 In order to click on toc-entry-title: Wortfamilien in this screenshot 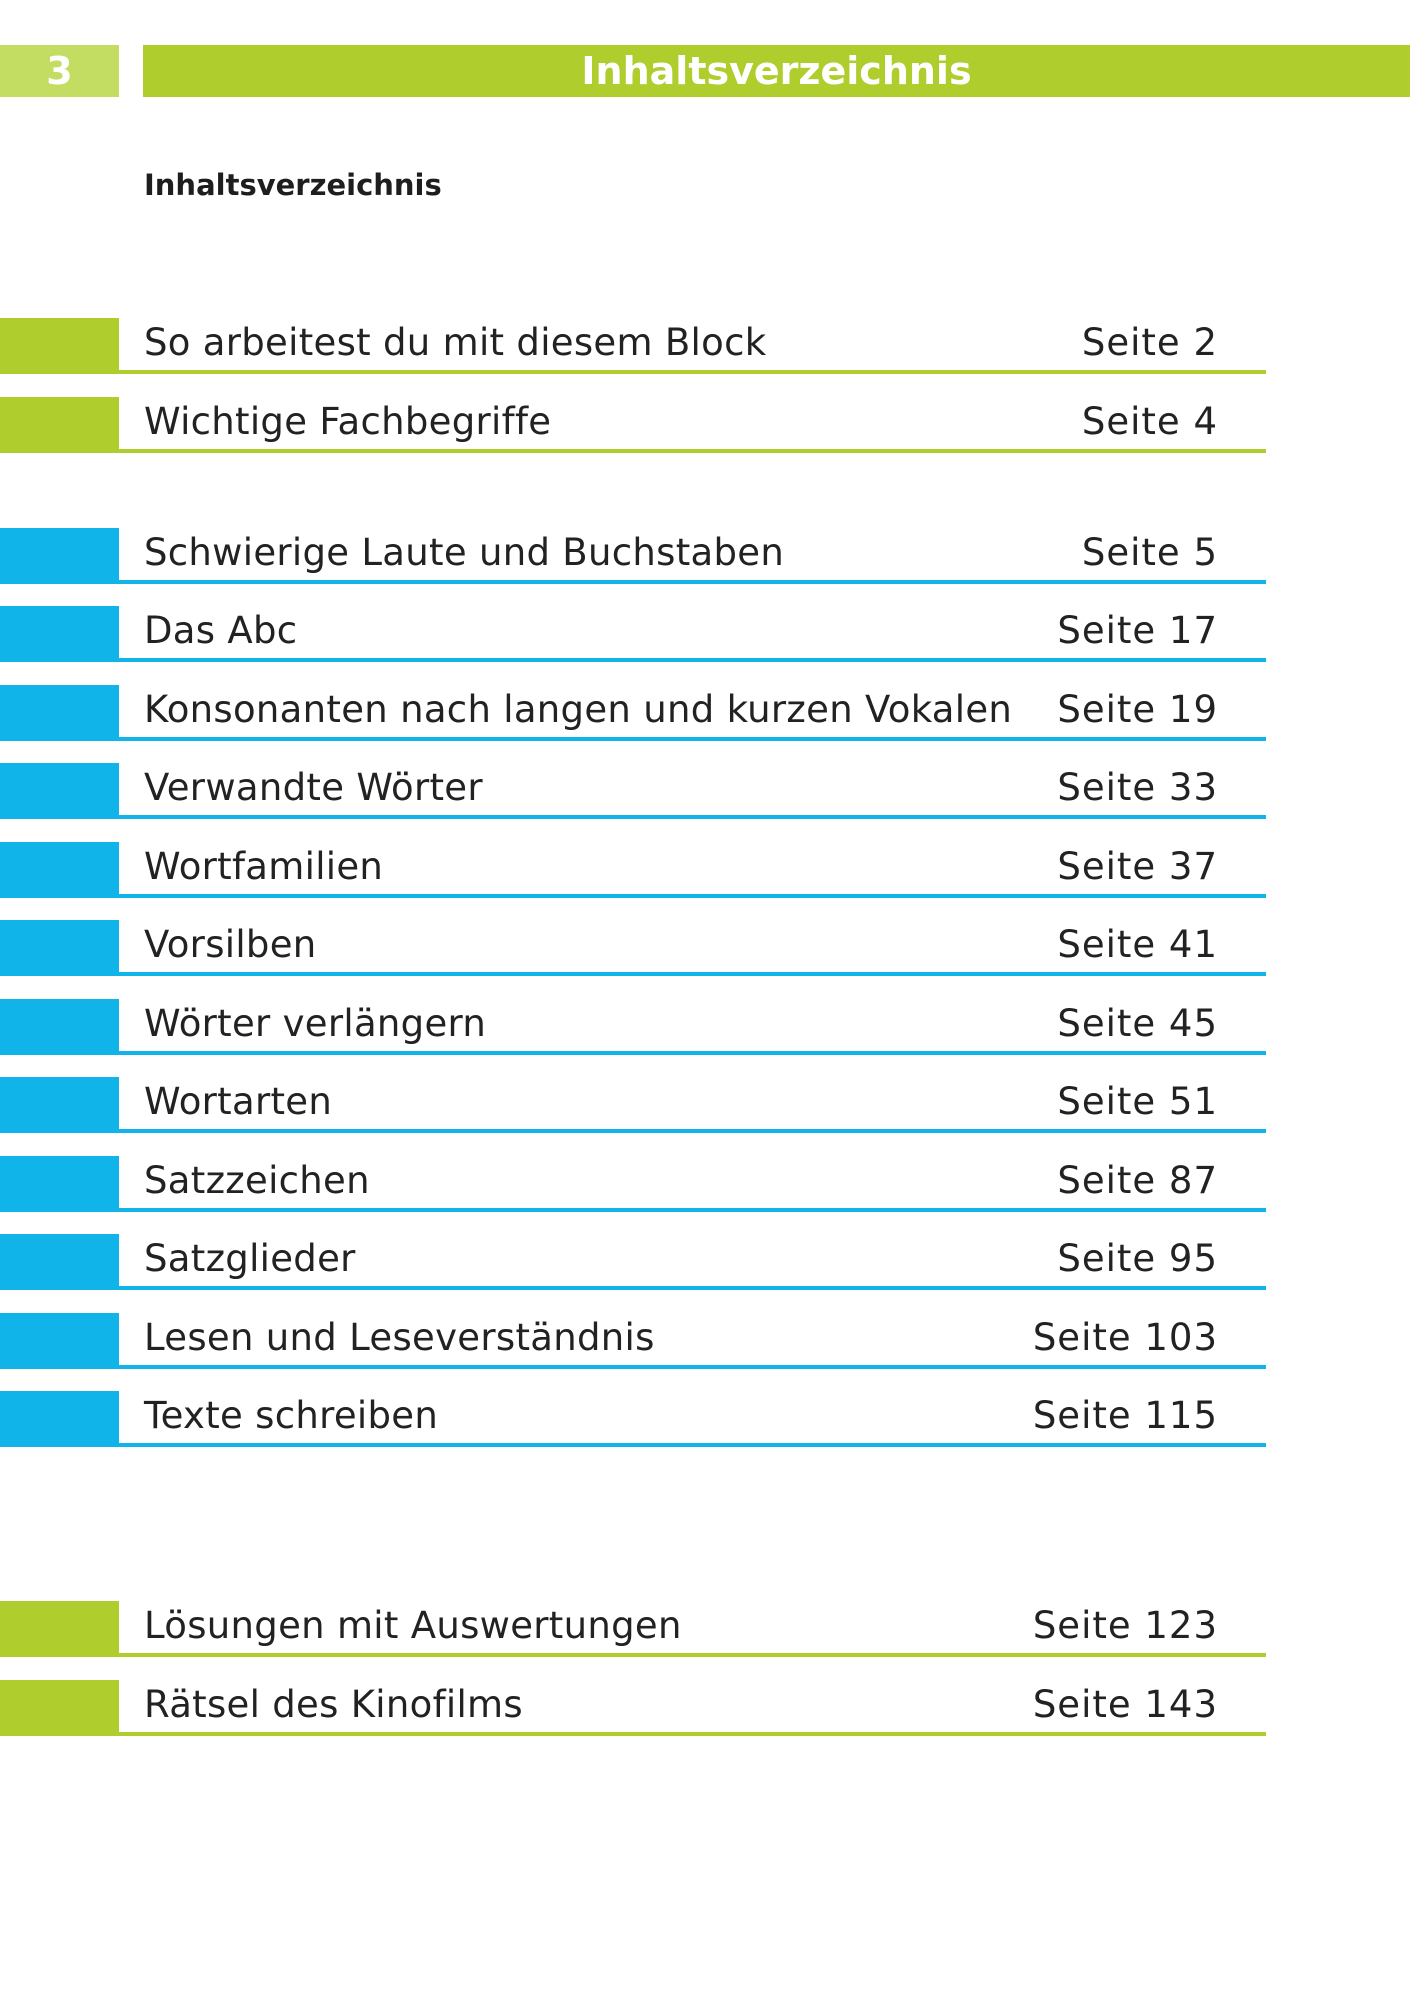, I will do `click(264, 866)`.